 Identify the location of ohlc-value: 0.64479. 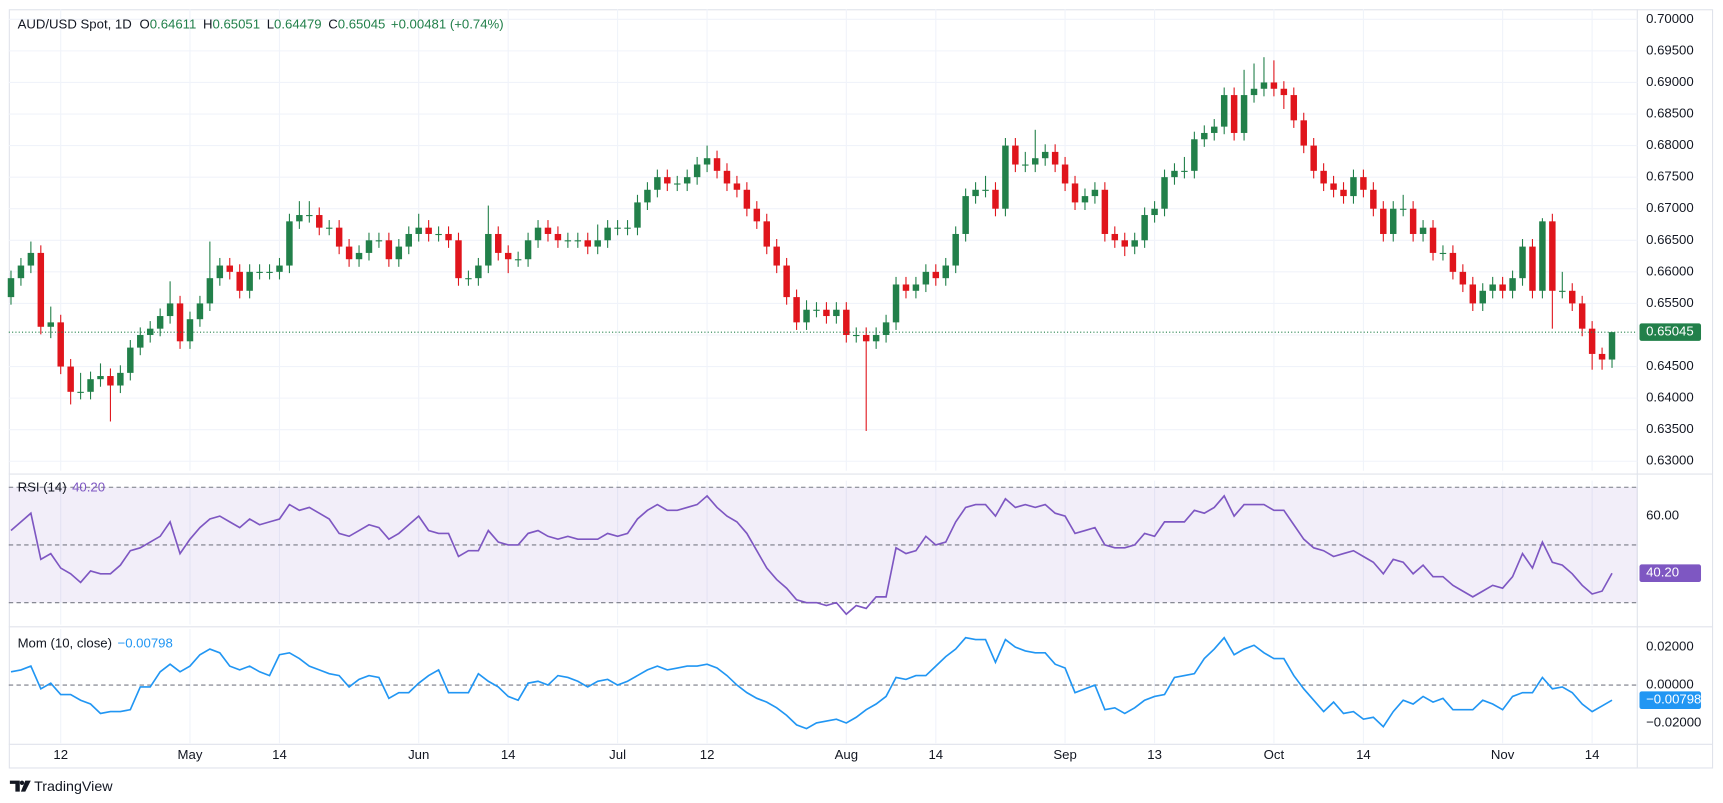
(298, 24).